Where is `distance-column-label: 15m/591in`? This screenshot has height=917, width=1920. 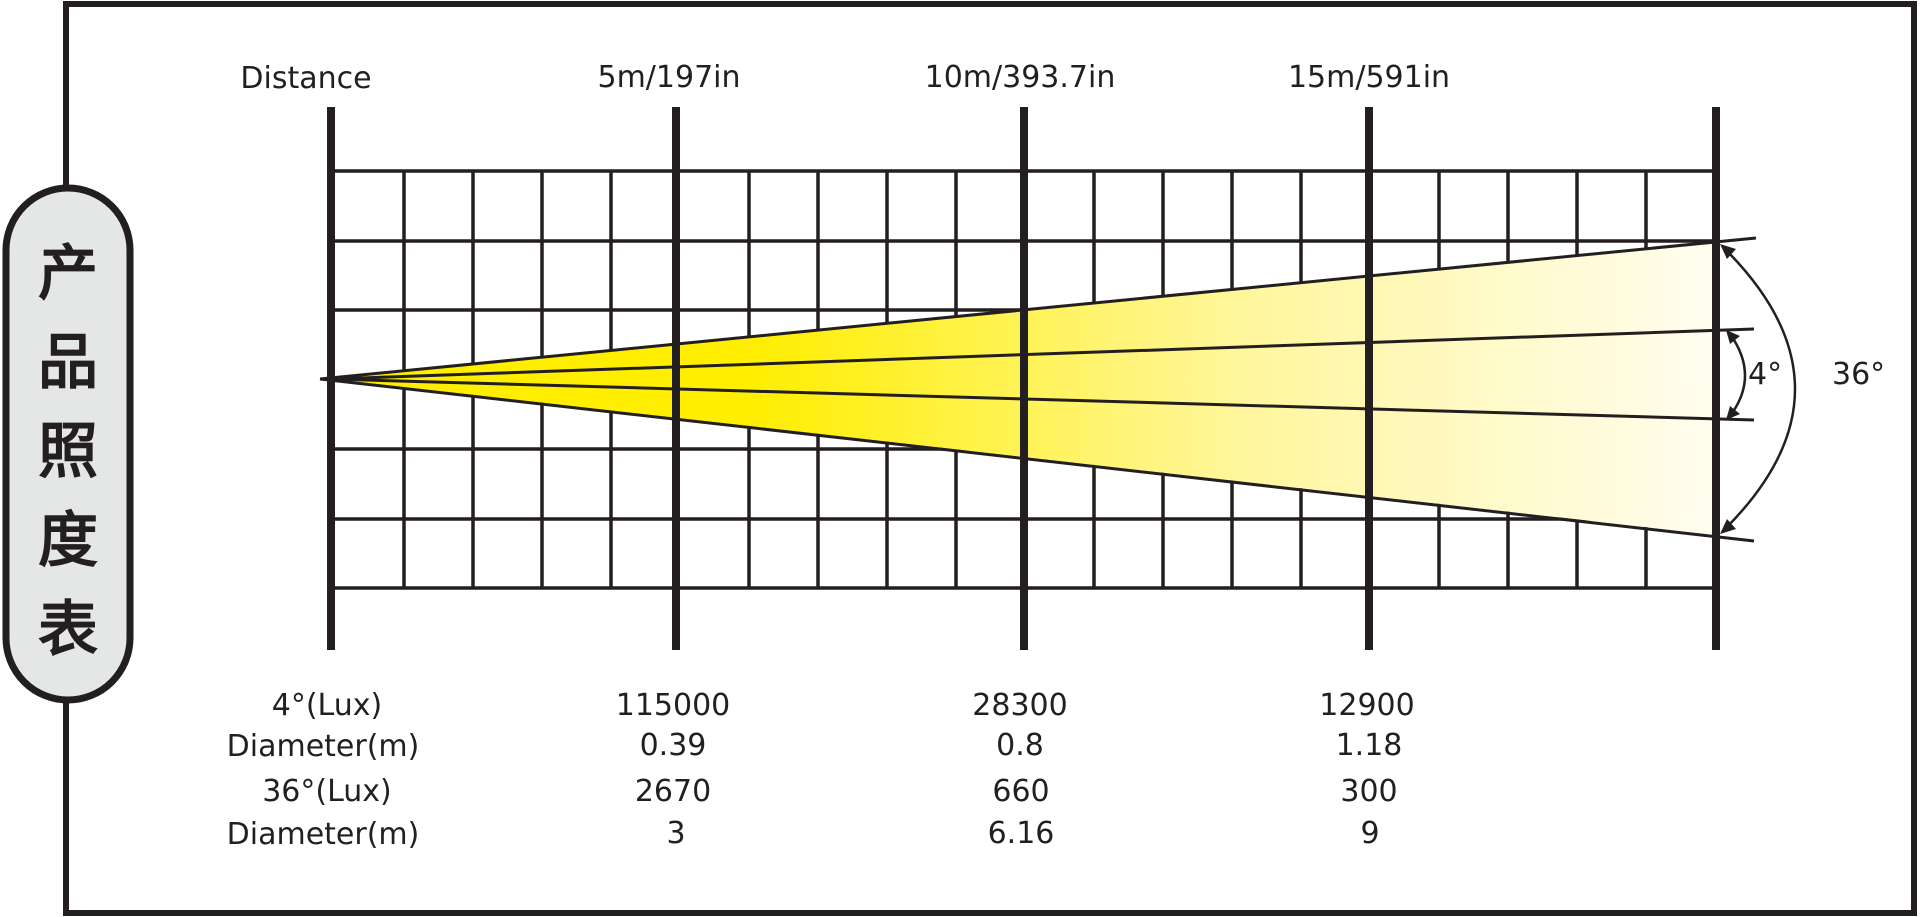
distance-column-label: 15m/591in is located at coordinates (1369, 77).